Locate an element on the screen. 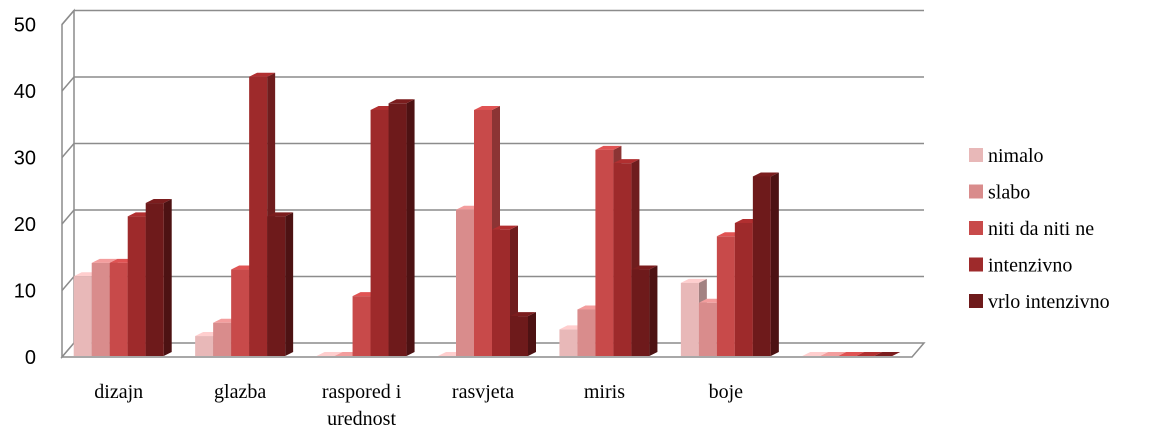  y-tick-label: 0 is located at coordinates (30, 358).